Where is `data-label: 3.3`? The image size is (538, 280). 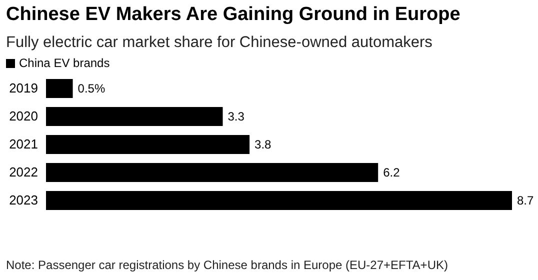
data-label: 3.3 is located at coordinates (236, 117).